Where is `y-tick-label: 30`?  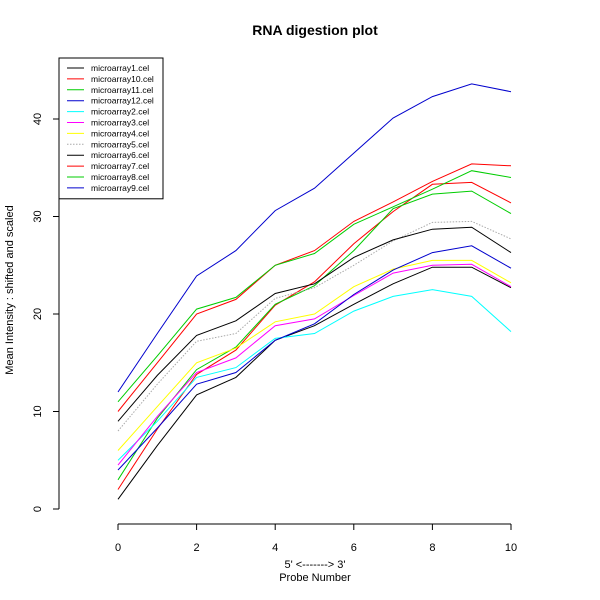
y-tick-label: 30 is located at coordinates (38, 216).